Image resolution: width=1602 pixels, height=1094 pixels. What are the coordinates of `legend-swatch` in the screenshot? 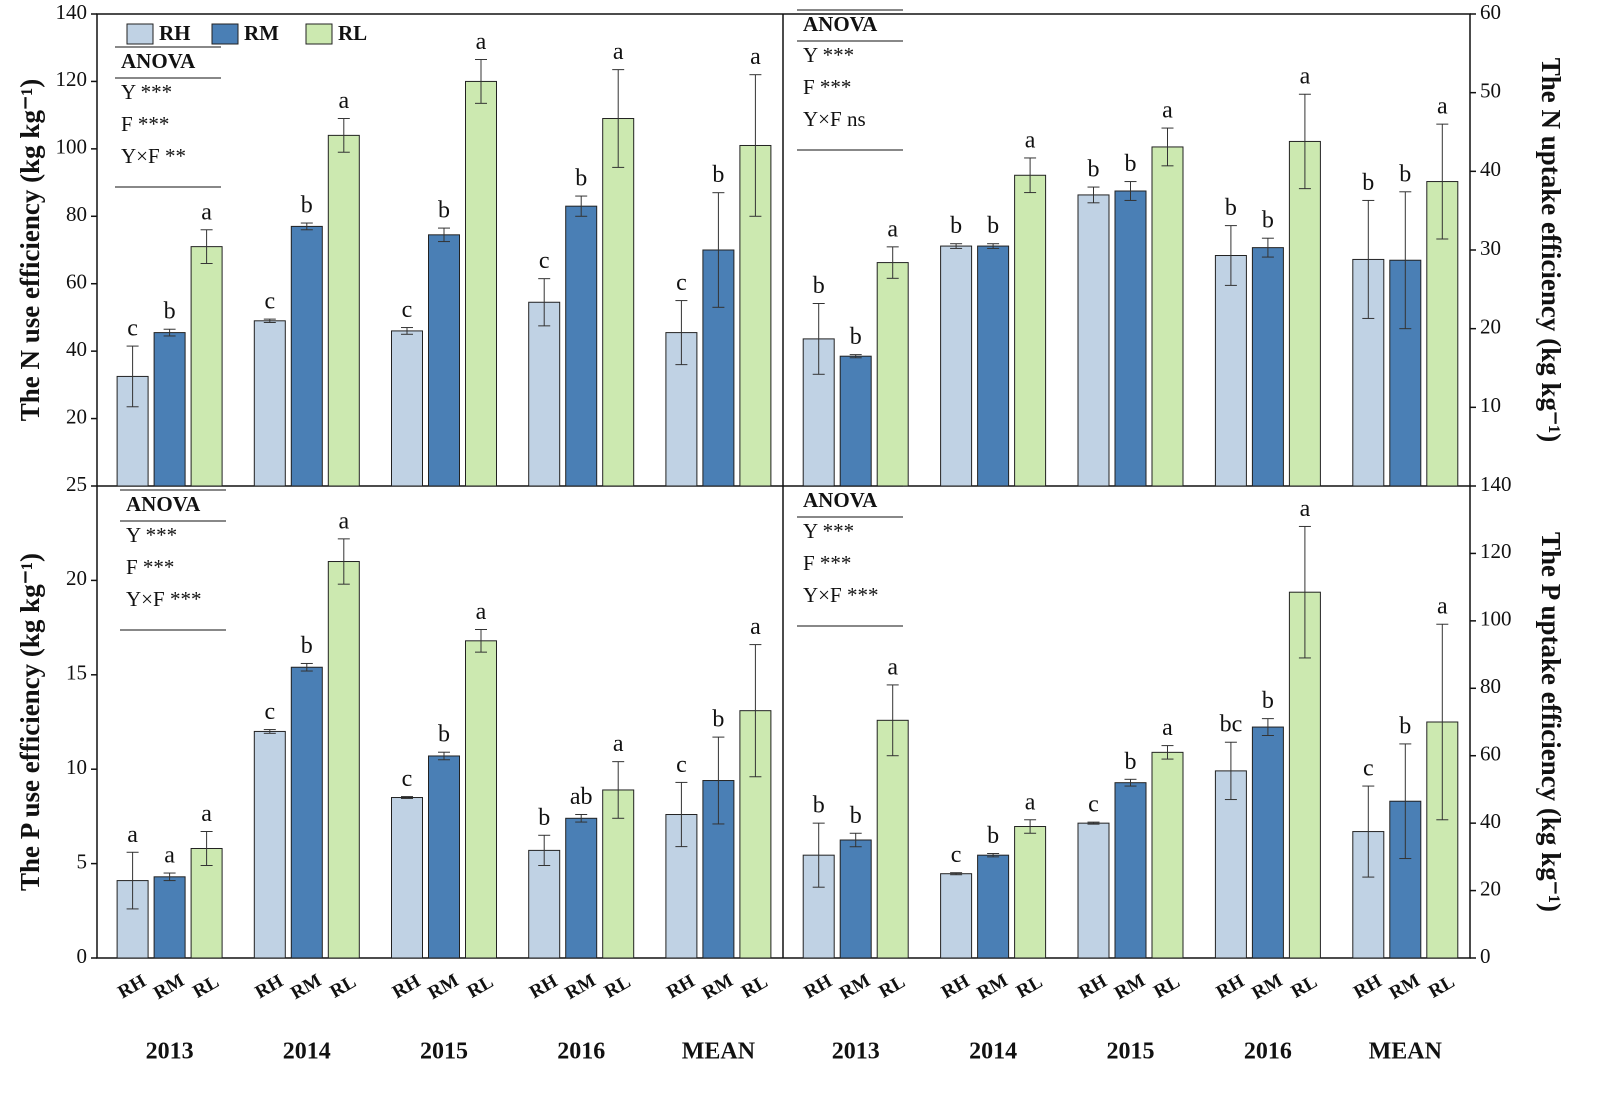 It's located at (225, 34).